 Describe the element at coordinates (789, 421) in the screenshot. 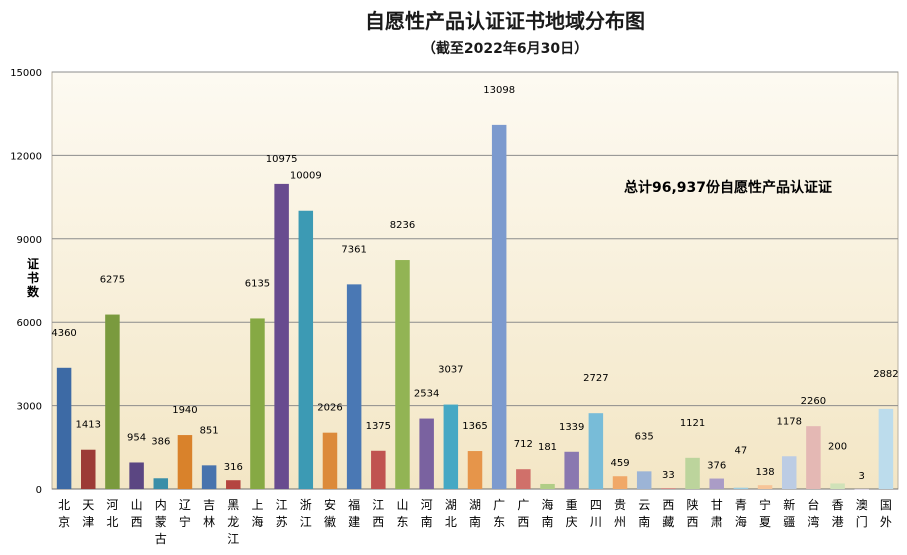

I see `data-label: 1178` at that location.